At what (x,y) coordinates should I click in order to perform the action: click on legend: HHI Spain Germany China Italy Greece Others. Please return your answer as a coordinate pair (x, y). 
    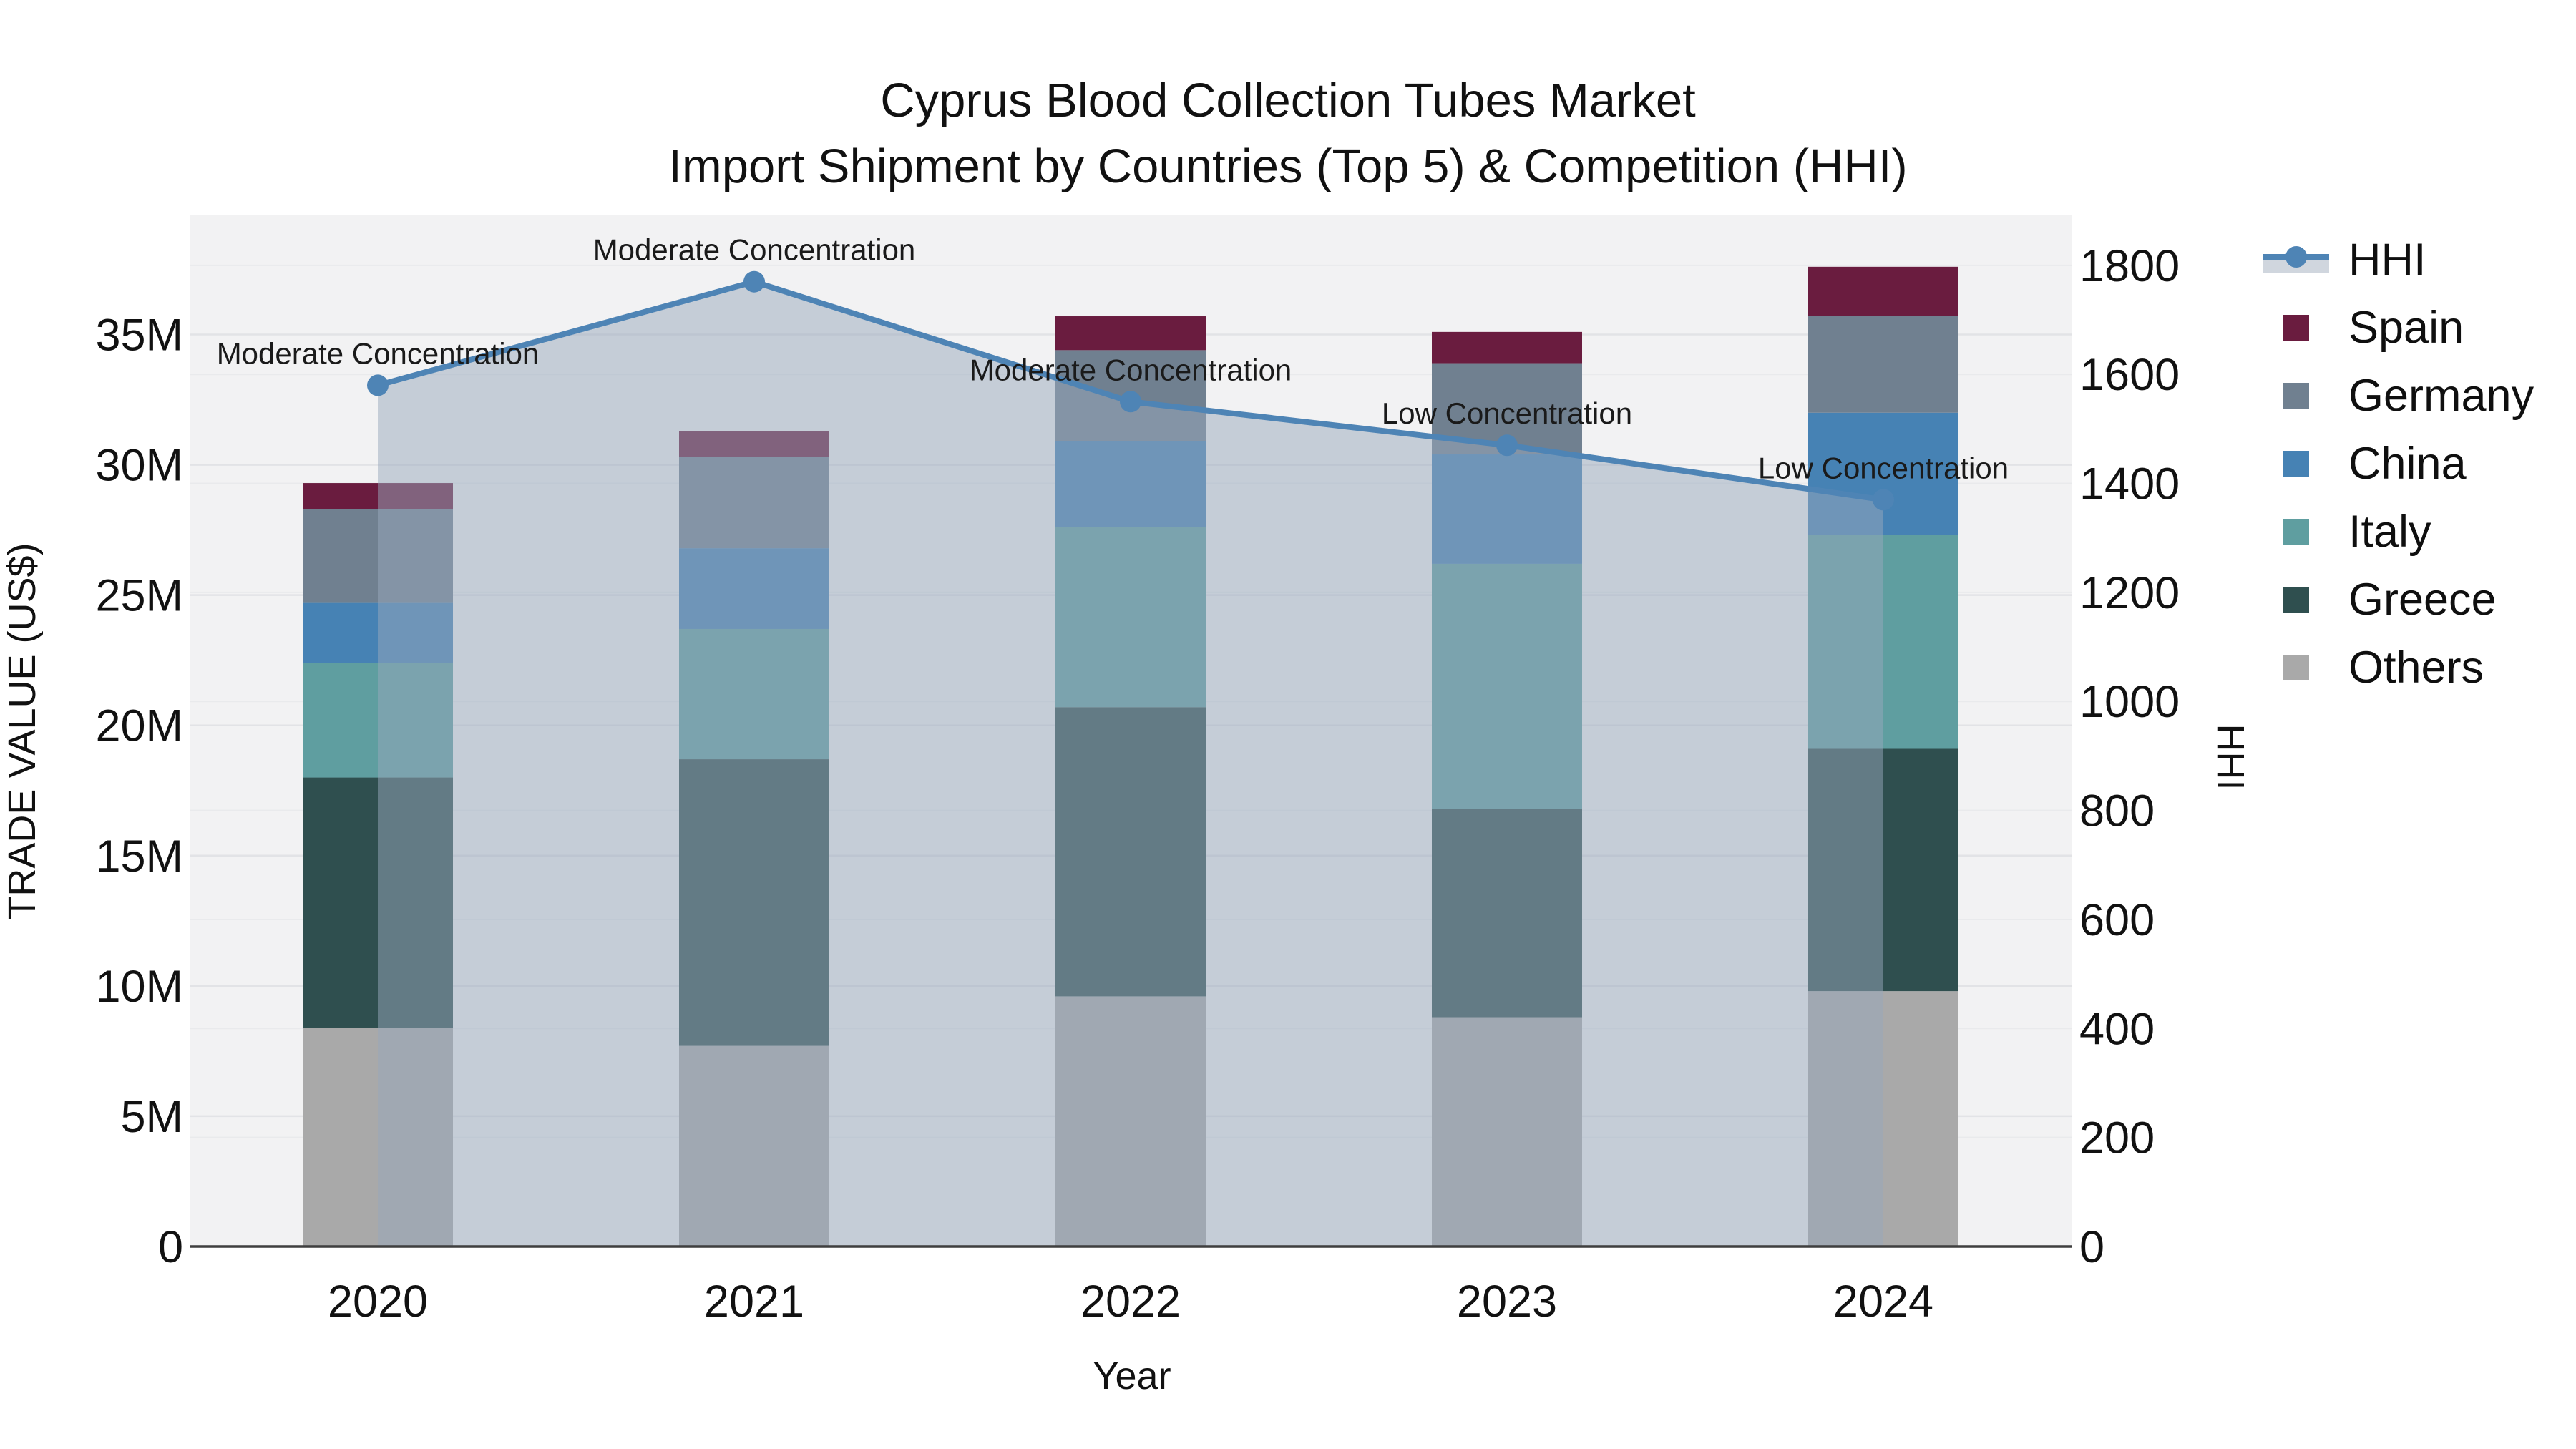
    Looking at the image, I should click on (2394, 463).